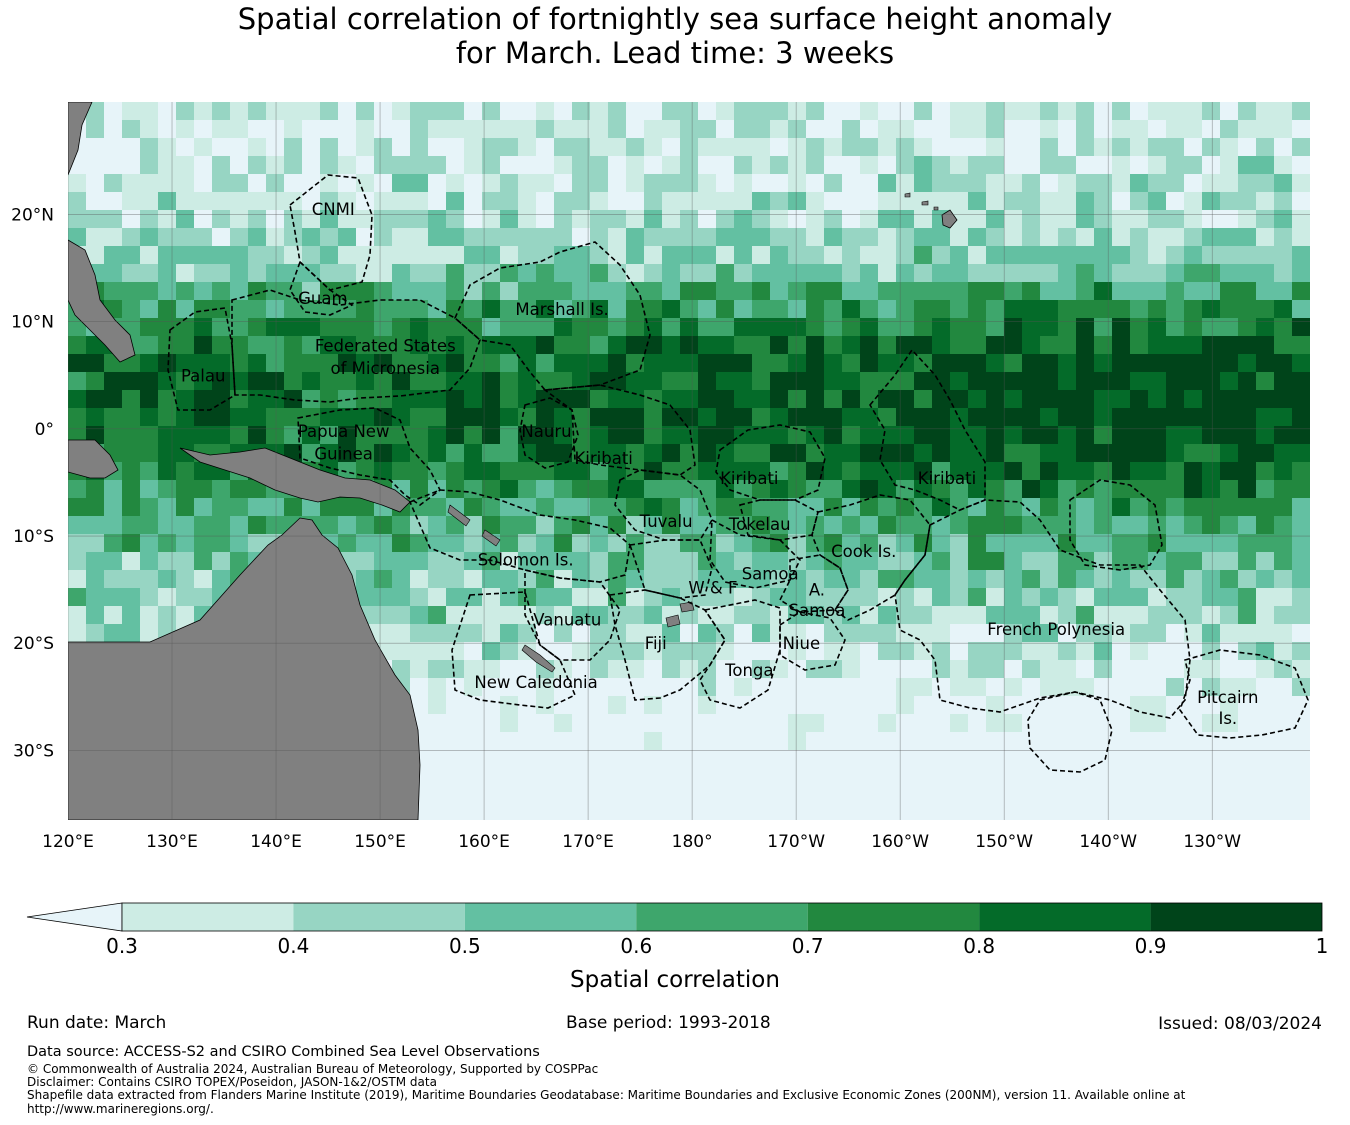 This screenshot has width=1350, height=1125. I want to click on colorbar-tick-label: 0.7, so click(808, 946).